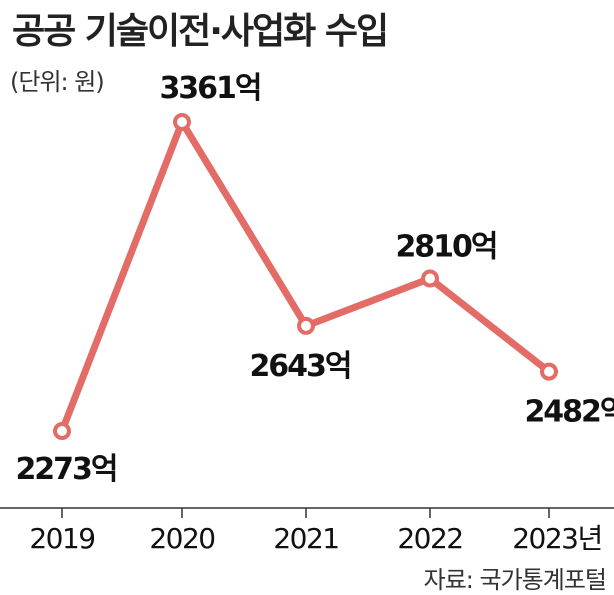 This screenshot has height=595, width=614. I want to click on x-tick-label-2: 2021, so click(305, 538).